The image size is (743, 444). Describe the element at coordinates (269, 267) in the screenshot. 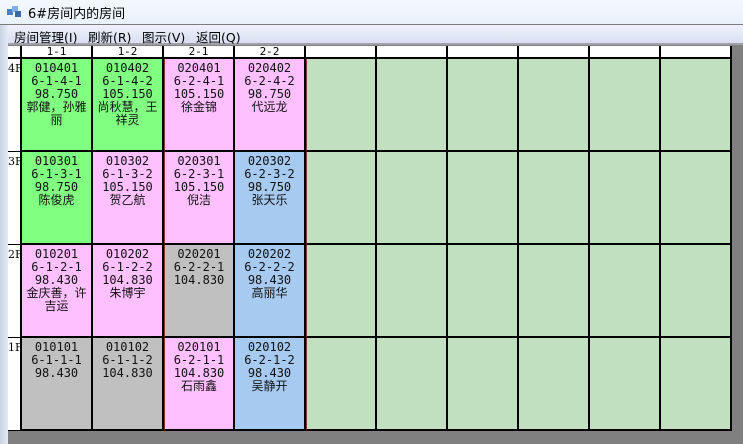

I see `room-unit: 6-2-2-2` at that location.